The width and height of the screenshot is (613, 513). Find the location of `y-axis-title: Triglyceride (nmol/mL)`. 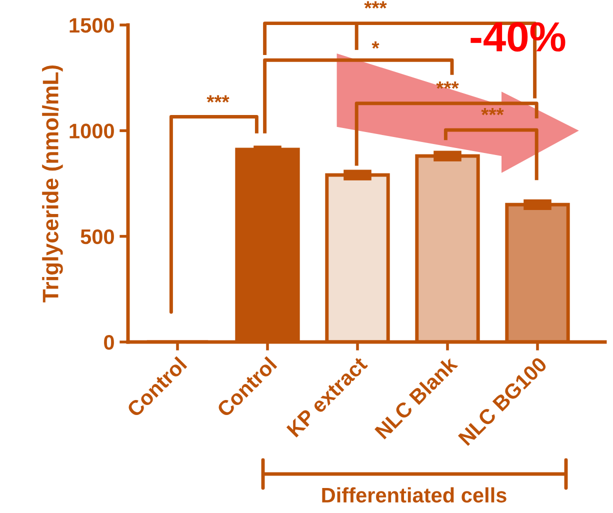

y-axis-title: Triglyceride (nmol/mL) is located at coordinates (52, 183).